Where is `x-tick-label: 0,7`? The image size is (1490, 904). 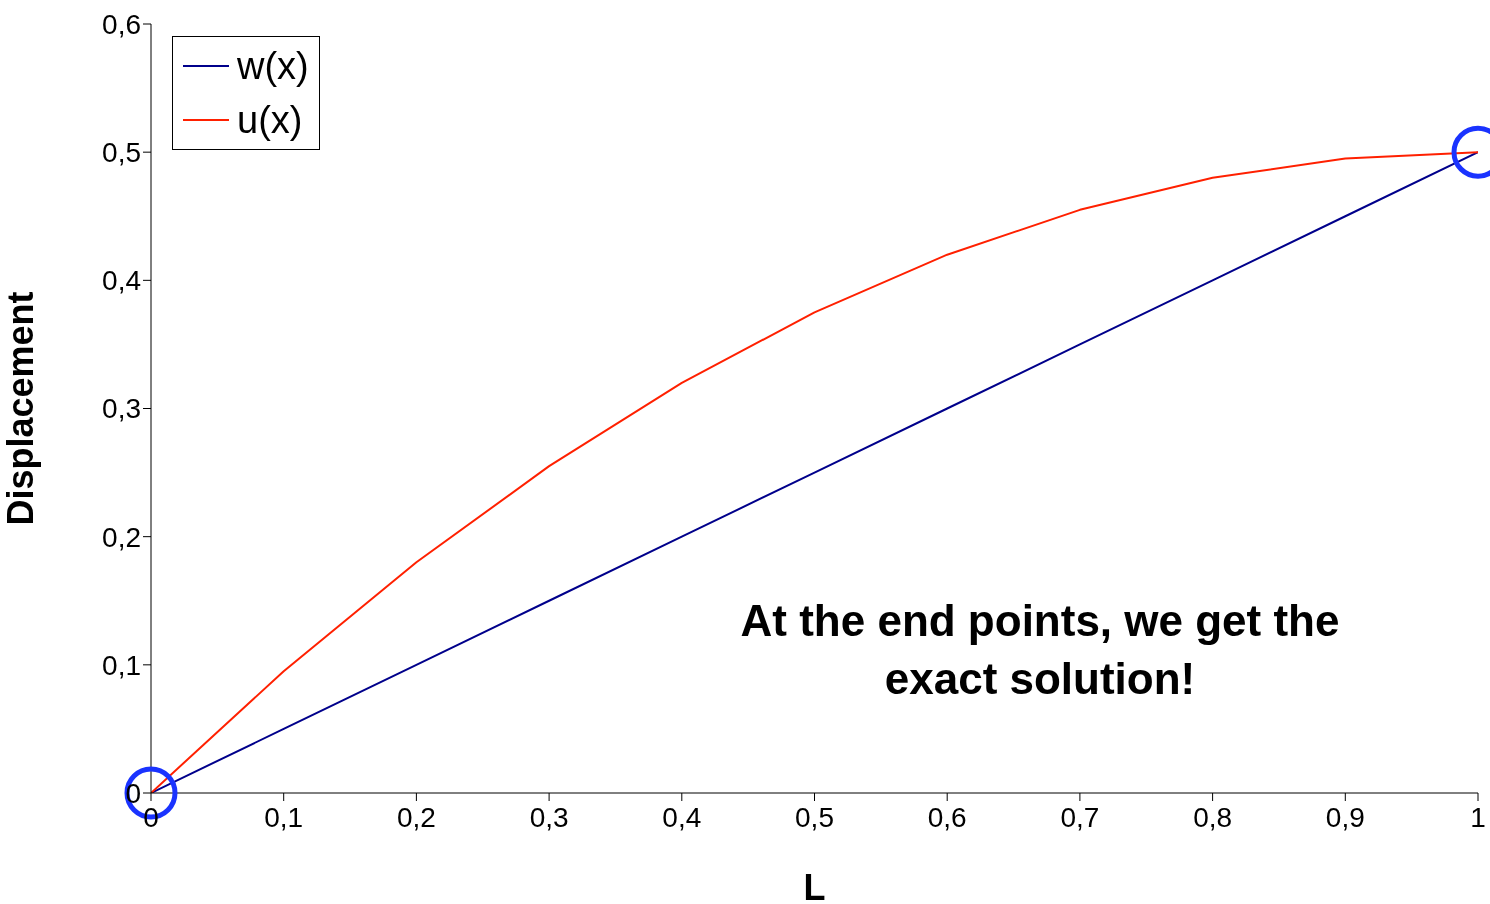 x-tick-label: 0,7 is located at coordinates (1080, 817).